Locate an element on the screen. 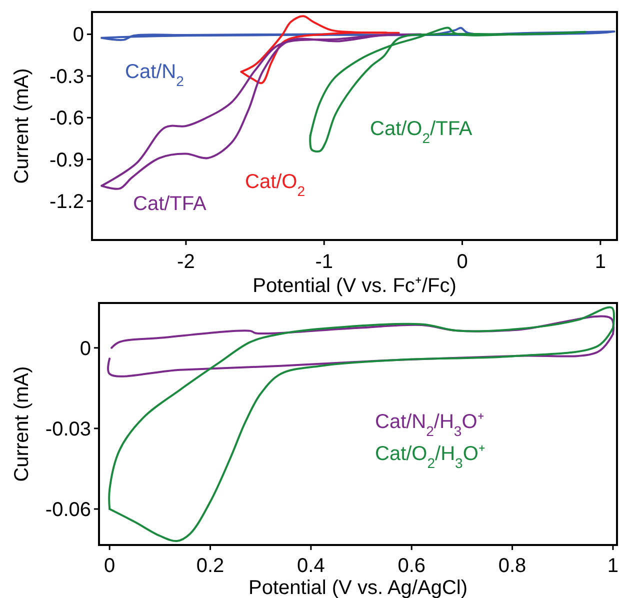  x-tick-label: 0.2 is located at coordinates (210, 566).